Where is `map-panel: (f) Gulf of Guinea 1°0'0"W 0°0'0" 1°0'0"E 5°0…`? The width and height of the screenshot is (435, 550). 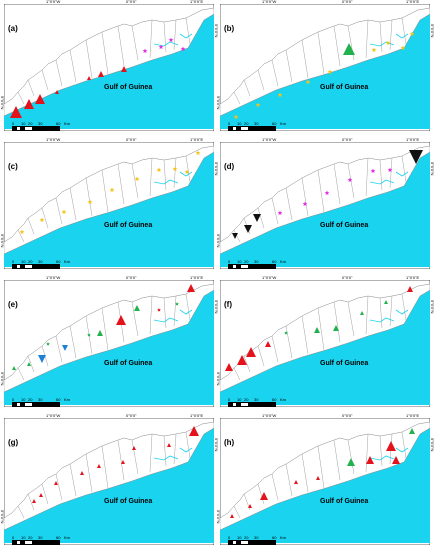
map-panel: (f) Gulf of Guinea 1°0'0"W 0°0'0" 1°0'0"E 5°0… is located at coordinates (325, 341).